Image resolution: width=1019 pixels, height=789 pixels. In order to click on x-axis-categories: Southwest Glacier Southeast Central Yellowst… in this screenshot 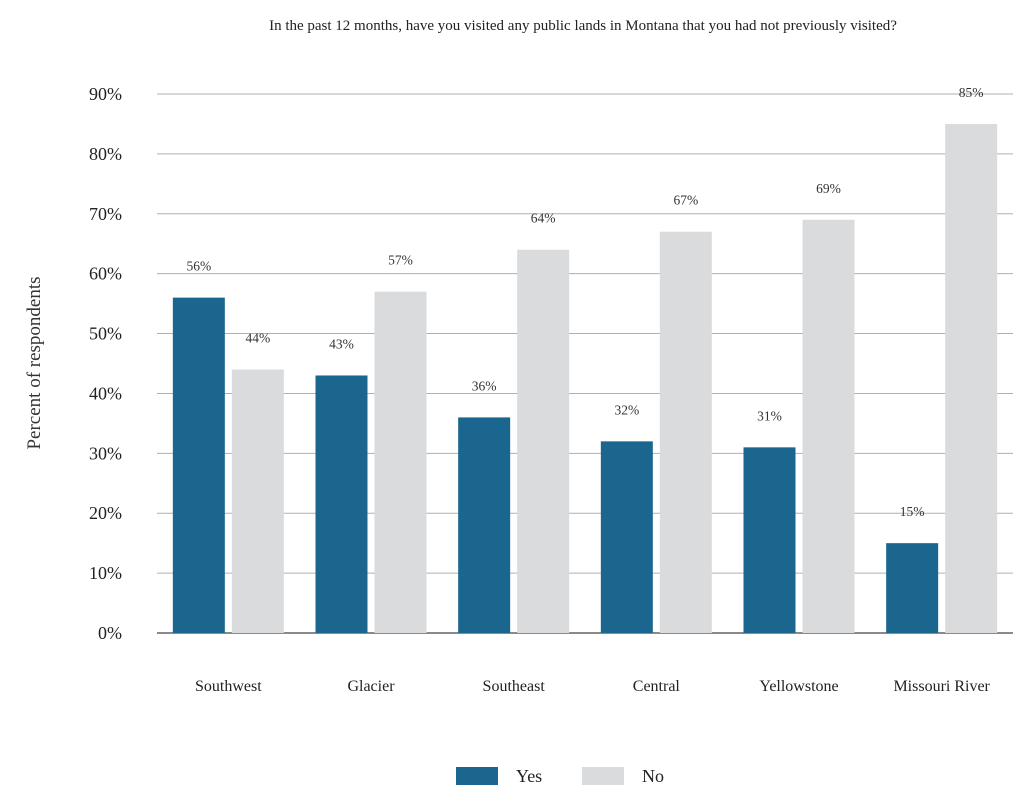, I will do `click(593, 686)`.